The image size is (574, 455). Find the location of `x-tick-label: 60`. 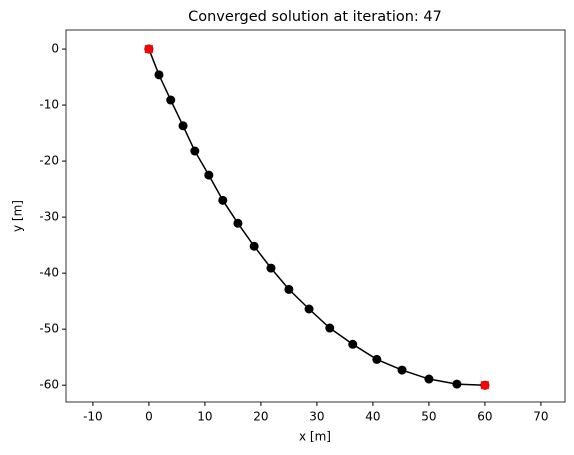

x-tick-label: 60 is located at coordinates (484, 417).